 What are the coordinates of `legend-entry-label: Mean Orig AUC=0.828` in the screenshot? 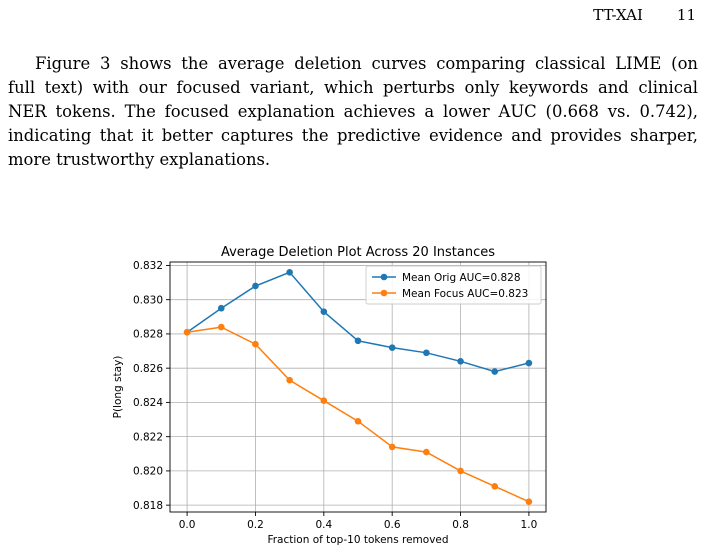 It's located at (461, 278).